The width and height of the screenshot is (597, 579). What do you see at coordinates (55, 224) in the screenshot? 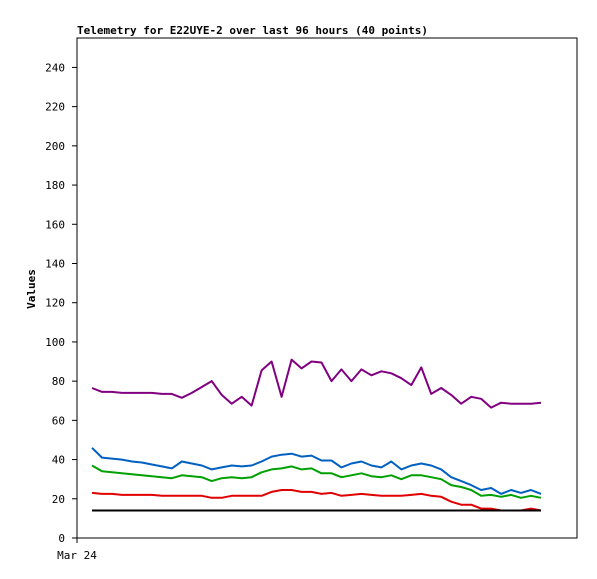
I see `y-tick-label: 160` at bounding box center [55, 224].